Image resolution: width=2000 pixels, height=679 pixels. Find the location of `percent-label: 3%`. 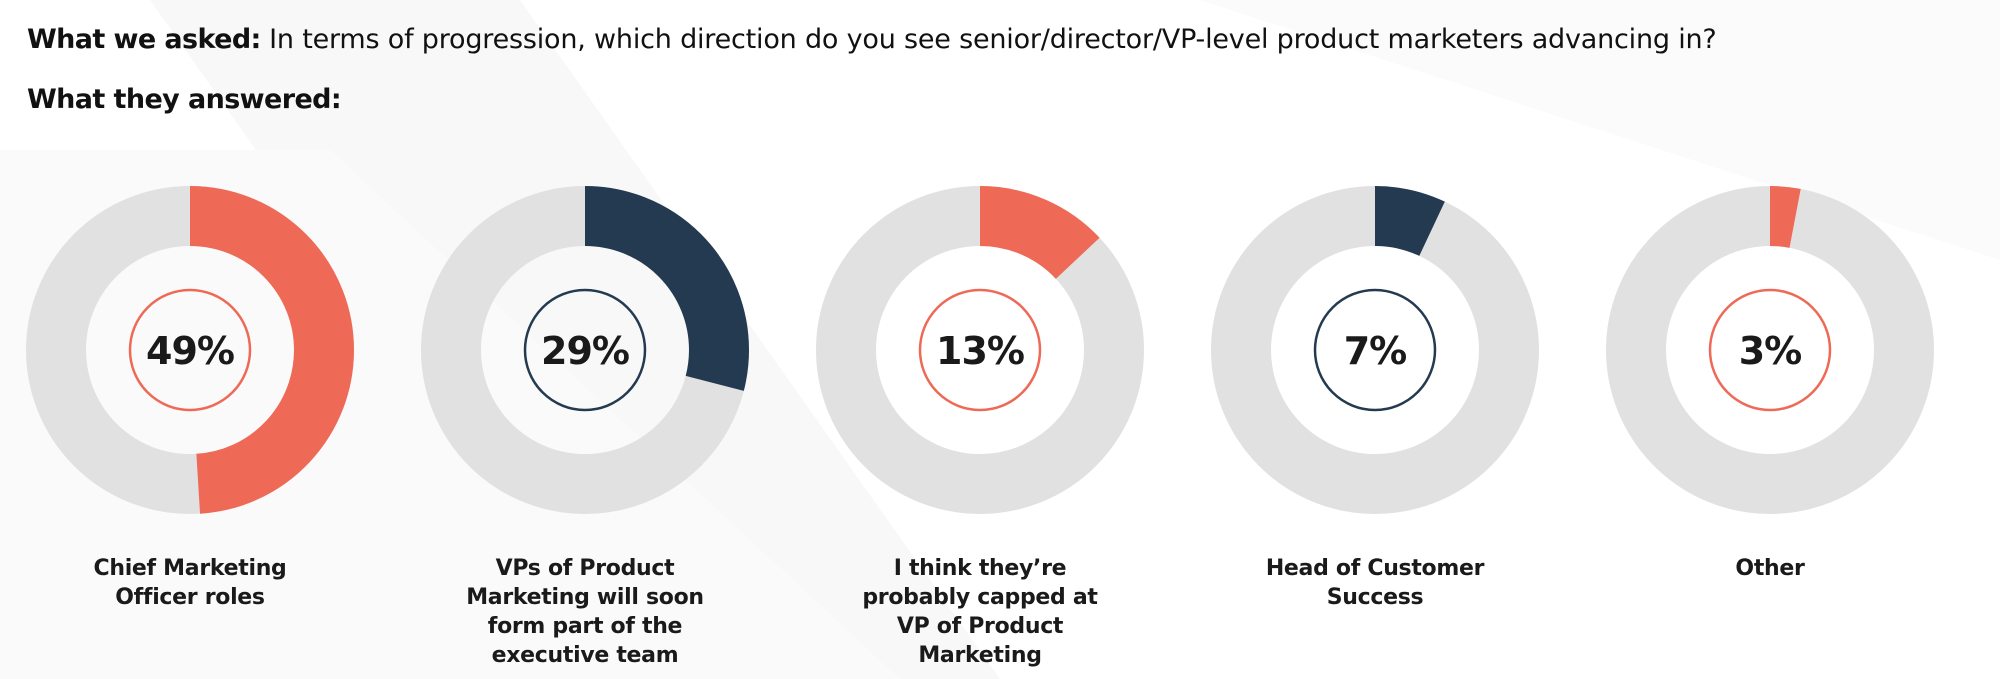

percent-label: 3% is located at coordinates (1770, 351).